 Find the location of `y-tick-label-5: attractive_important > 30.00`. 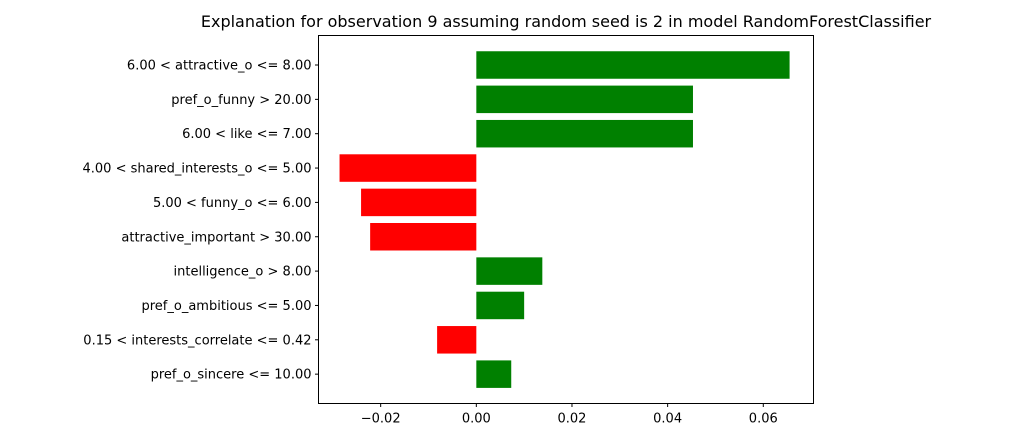

y-tick-label-5: attractive_important > 30.00 is located at coordinates (216, 237).